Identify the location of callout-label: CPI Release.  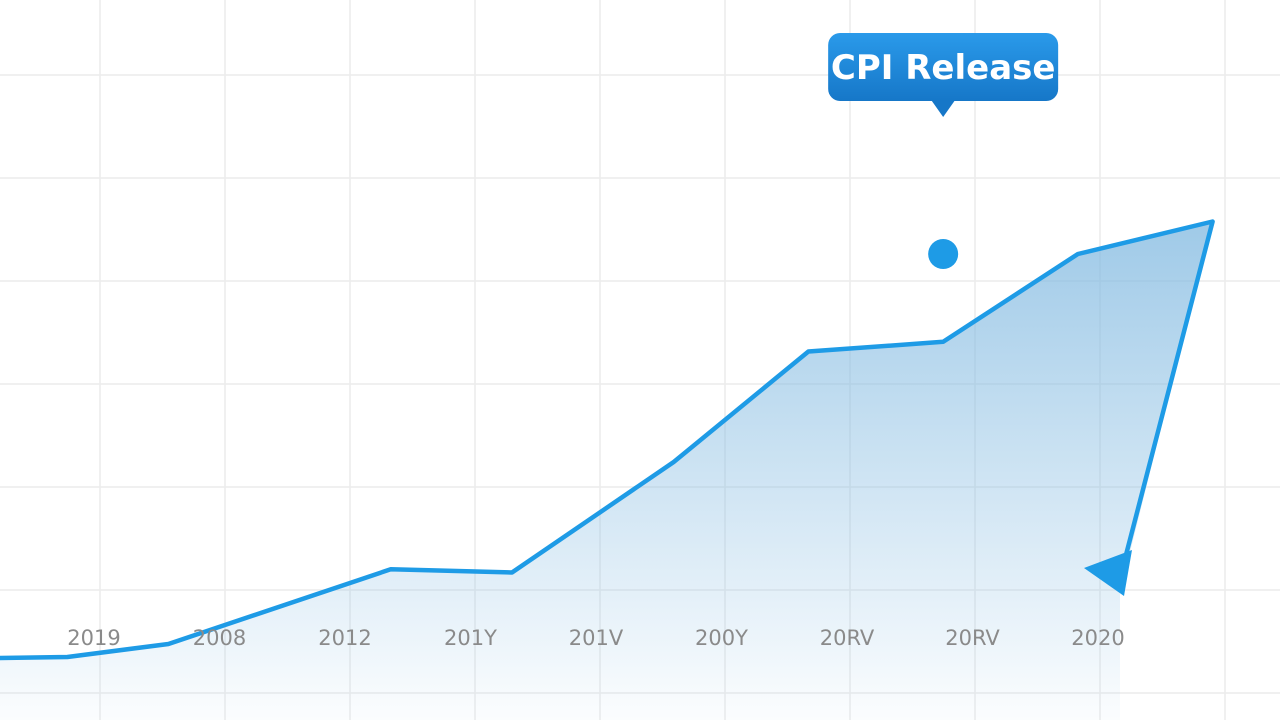
(943, 68).